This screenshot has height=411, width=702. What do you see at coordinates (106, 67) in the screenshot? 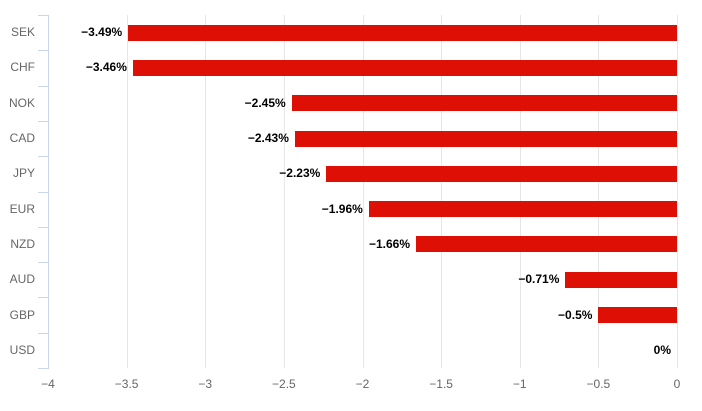
I see `data-label-chf: −3.46%` at bounding box center [106, 67].